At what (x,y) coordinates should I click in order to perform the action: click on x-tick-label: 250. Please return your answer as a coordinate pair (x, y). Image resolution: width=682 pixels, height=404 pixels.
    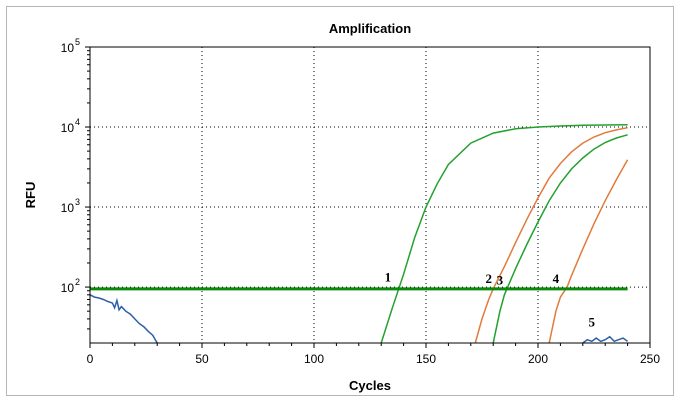
    Looking at the image, I should click on (650, 359).